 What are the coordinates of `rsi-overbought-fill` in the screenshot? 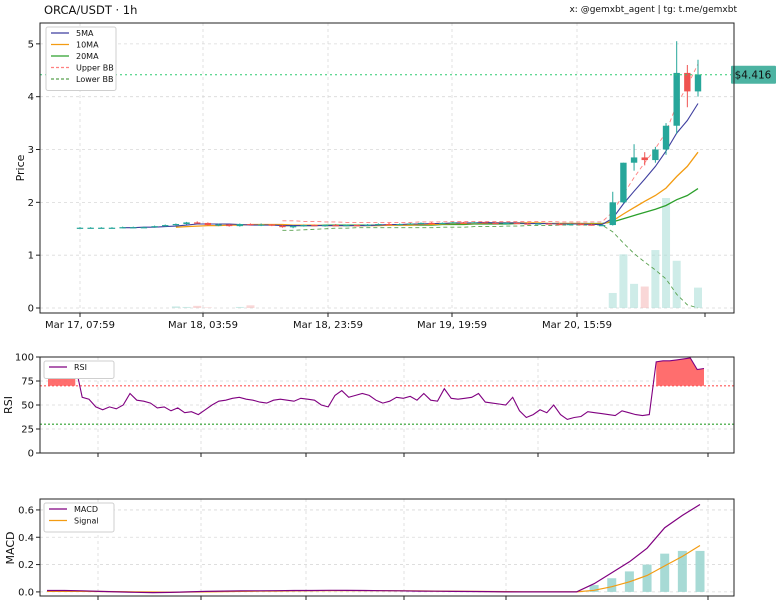 It's located at (680, 372).